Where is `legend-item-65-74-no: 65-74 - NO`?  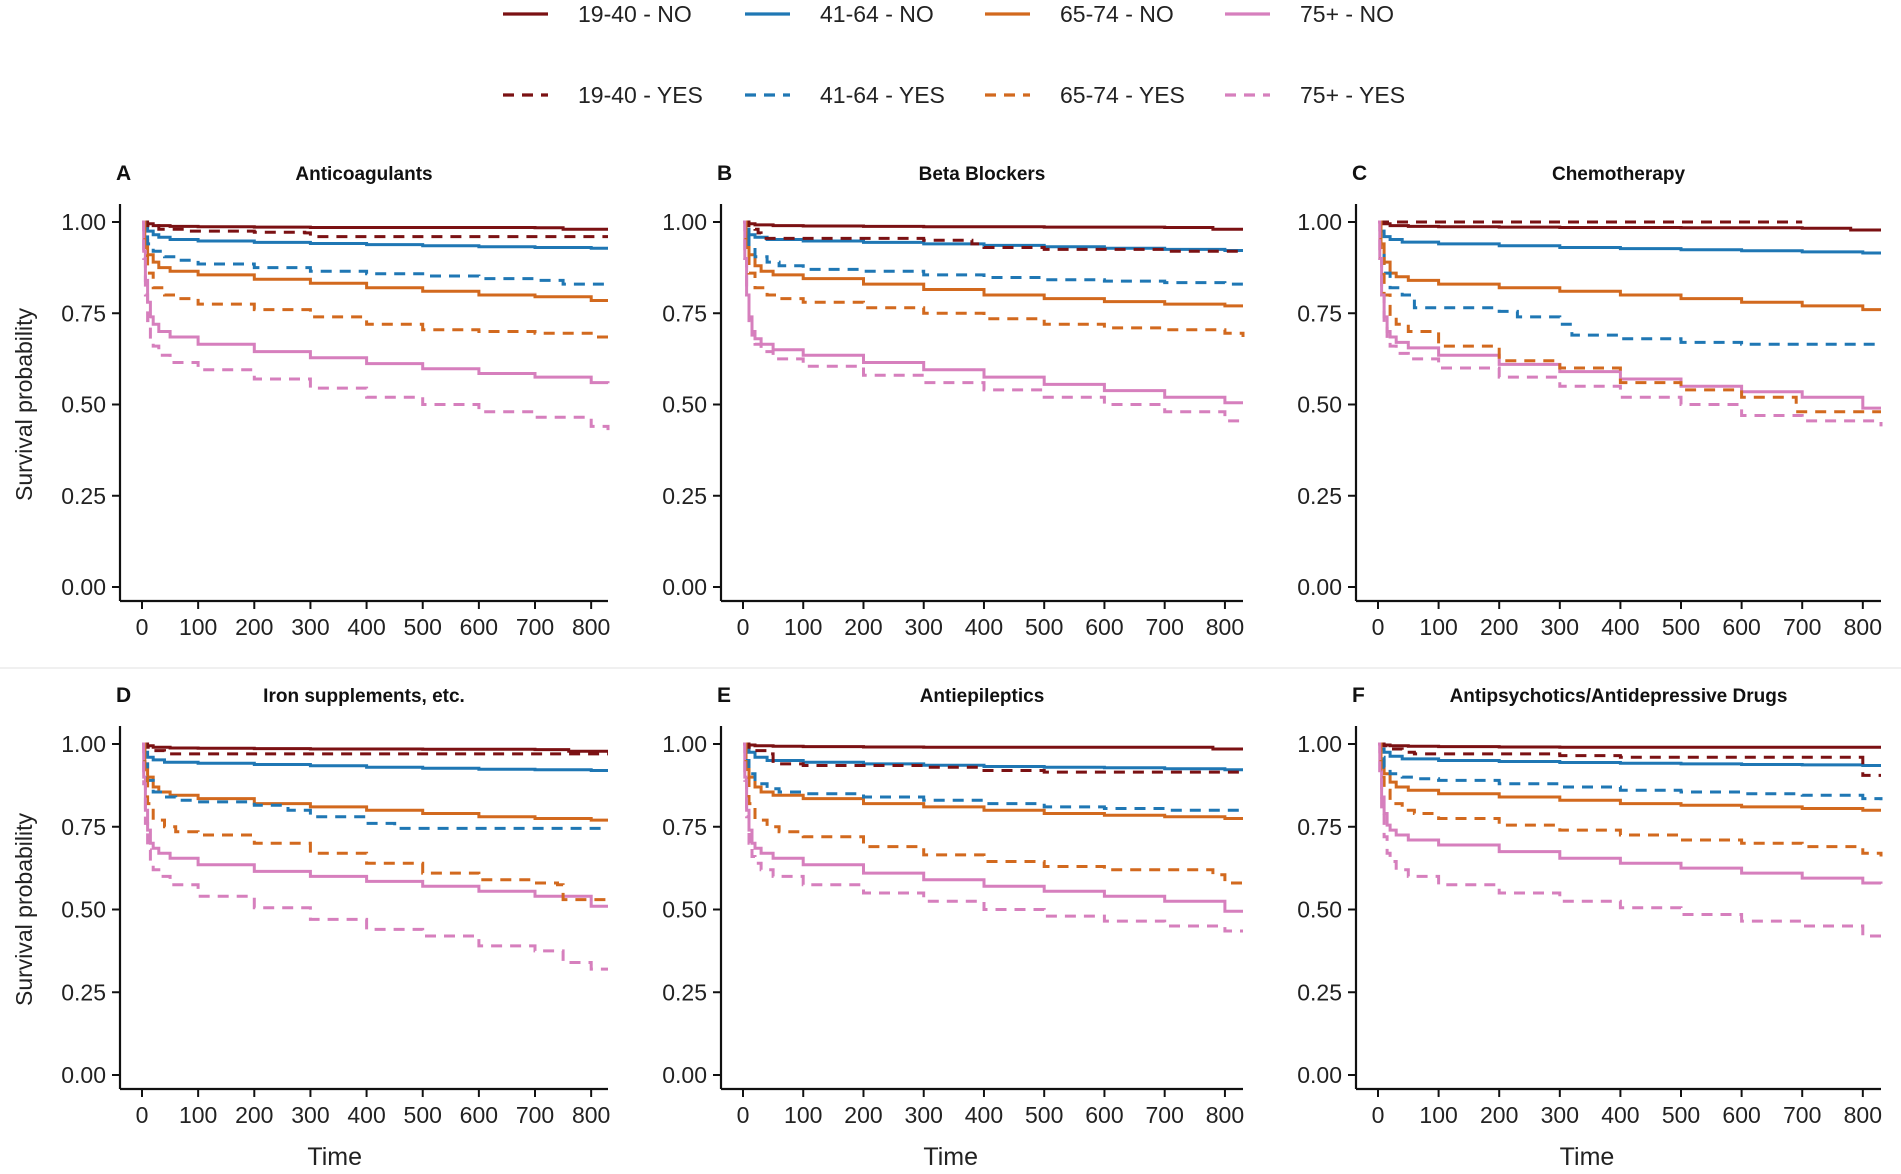
legend-item-65-74-no: 65-74 - NO is located at coordinates (1079, 14).